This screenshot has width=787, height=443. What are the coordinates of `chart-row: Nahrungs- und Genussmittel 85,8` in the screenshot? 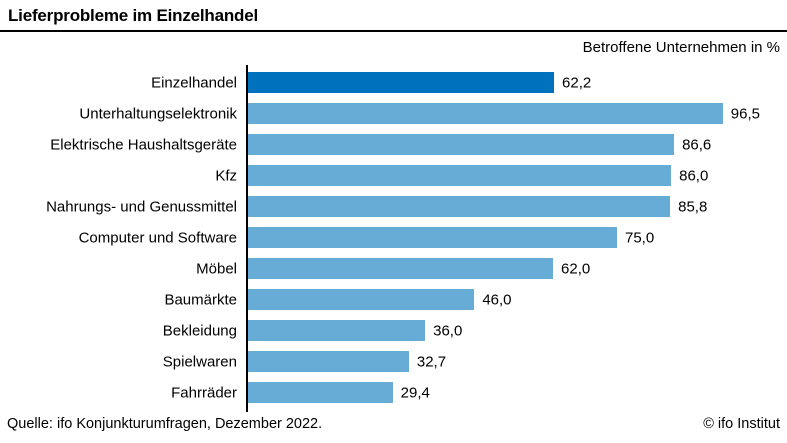 It's located at (393, 206).